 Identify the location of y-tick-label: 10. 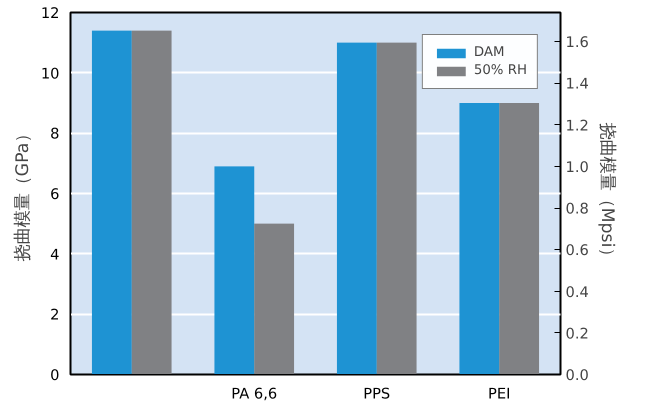
(50, 73).